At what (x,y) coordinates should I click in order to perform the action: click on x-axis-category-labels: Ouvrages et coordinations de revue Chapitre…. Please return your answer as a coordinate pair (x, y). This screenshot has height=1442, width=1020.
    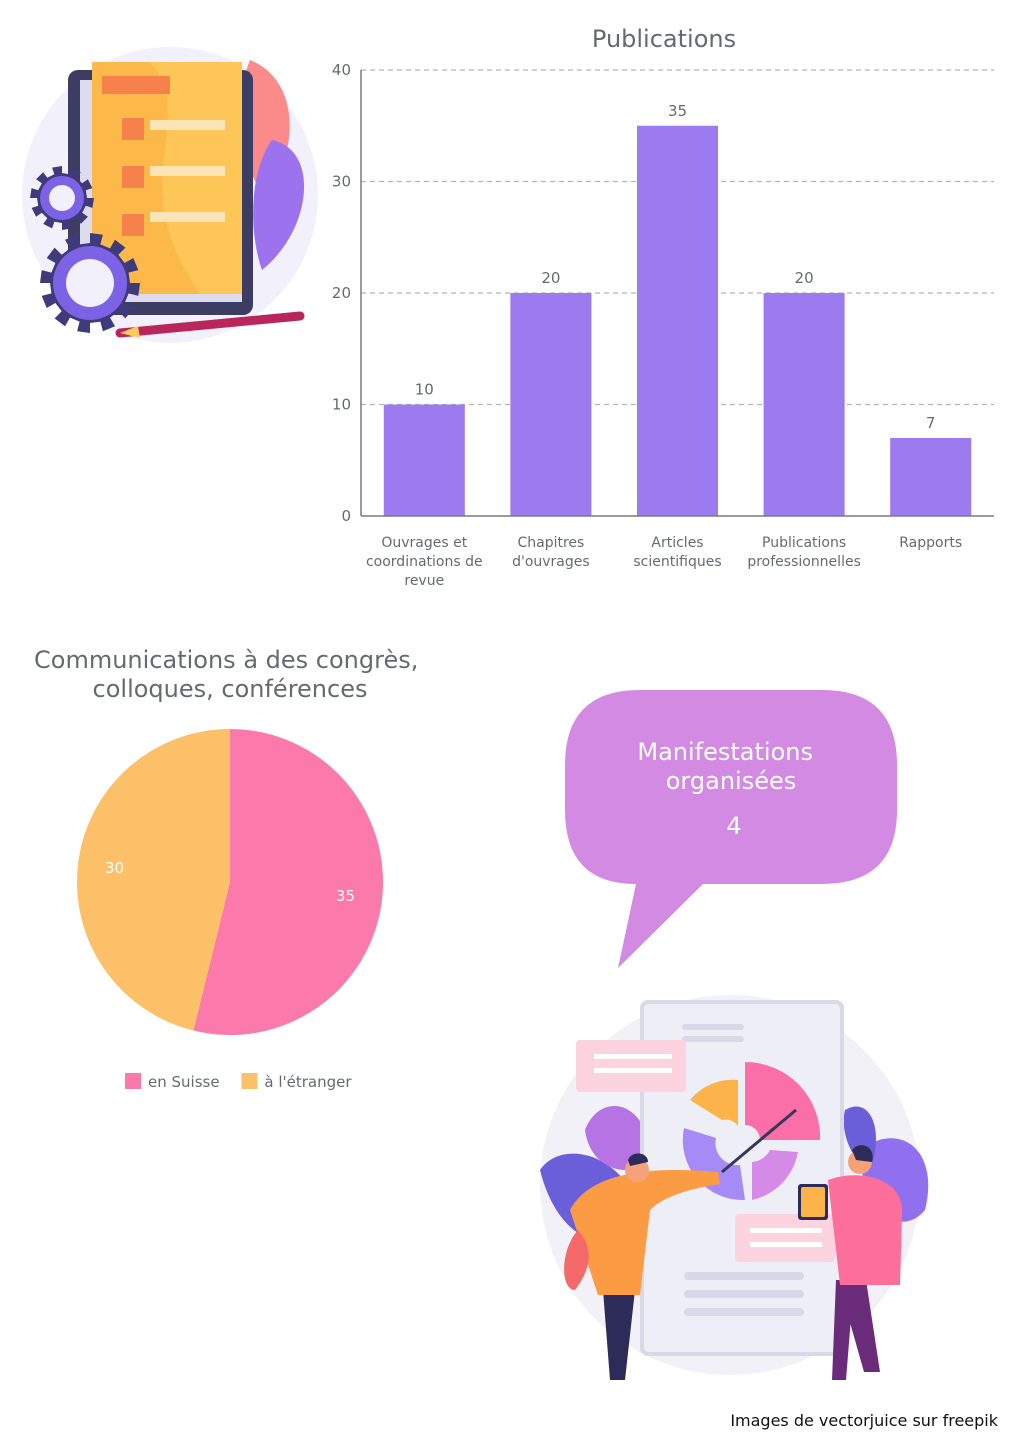
    Looking at the image, I should click on (664, 562).